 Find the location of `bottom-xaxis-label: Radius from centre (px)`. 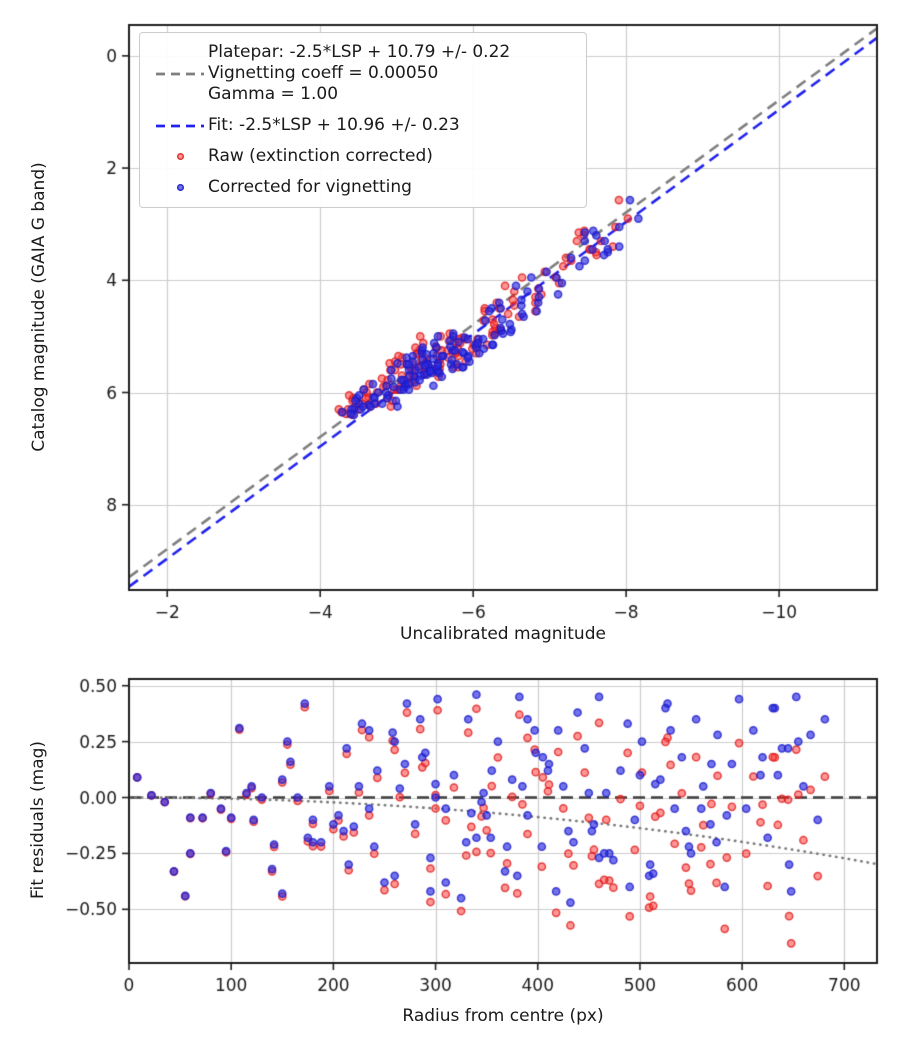

bottom-xaxis-label: Radius from centre (px) is located at coordinates (503, 1016).